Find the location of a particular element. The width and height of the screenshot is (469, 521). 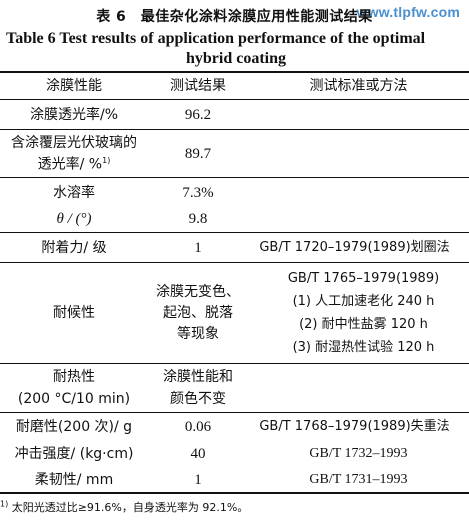

cell-result: 40 is located at coordinates (198, 454).